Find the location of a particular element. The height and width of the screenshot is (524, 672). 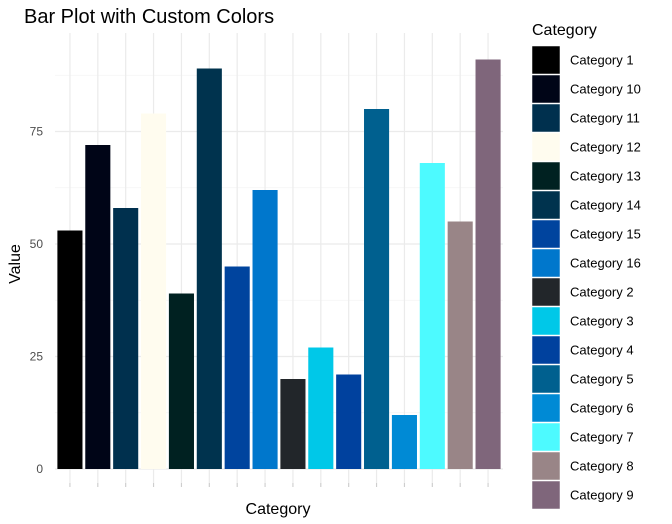

x-axis-title: Category is located at coordinates (278, 509).